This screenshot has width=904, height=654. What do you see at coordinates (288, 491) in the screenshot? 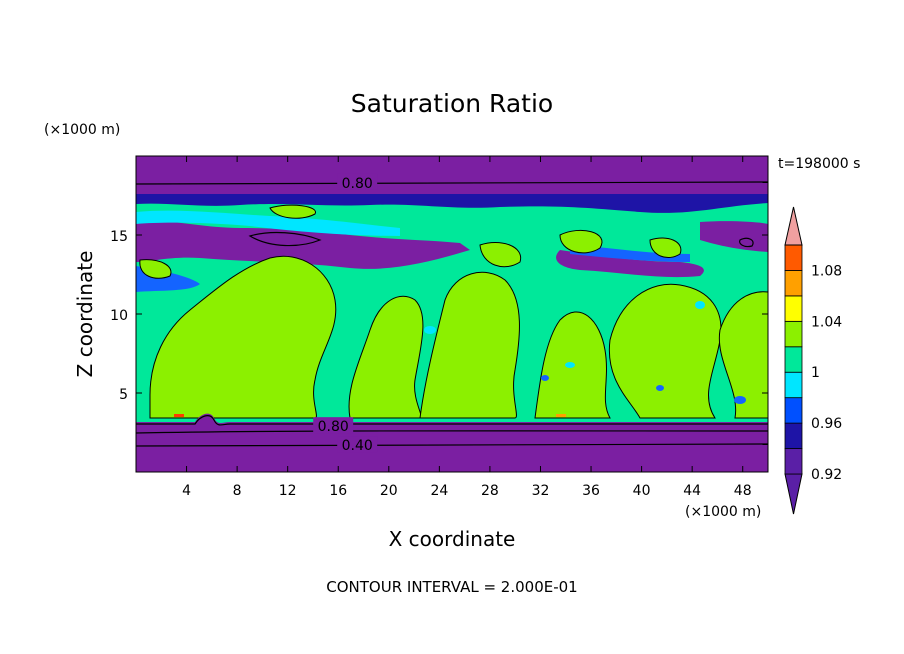
I see `x-tick-label: 12` at bounding box center [288, 491].